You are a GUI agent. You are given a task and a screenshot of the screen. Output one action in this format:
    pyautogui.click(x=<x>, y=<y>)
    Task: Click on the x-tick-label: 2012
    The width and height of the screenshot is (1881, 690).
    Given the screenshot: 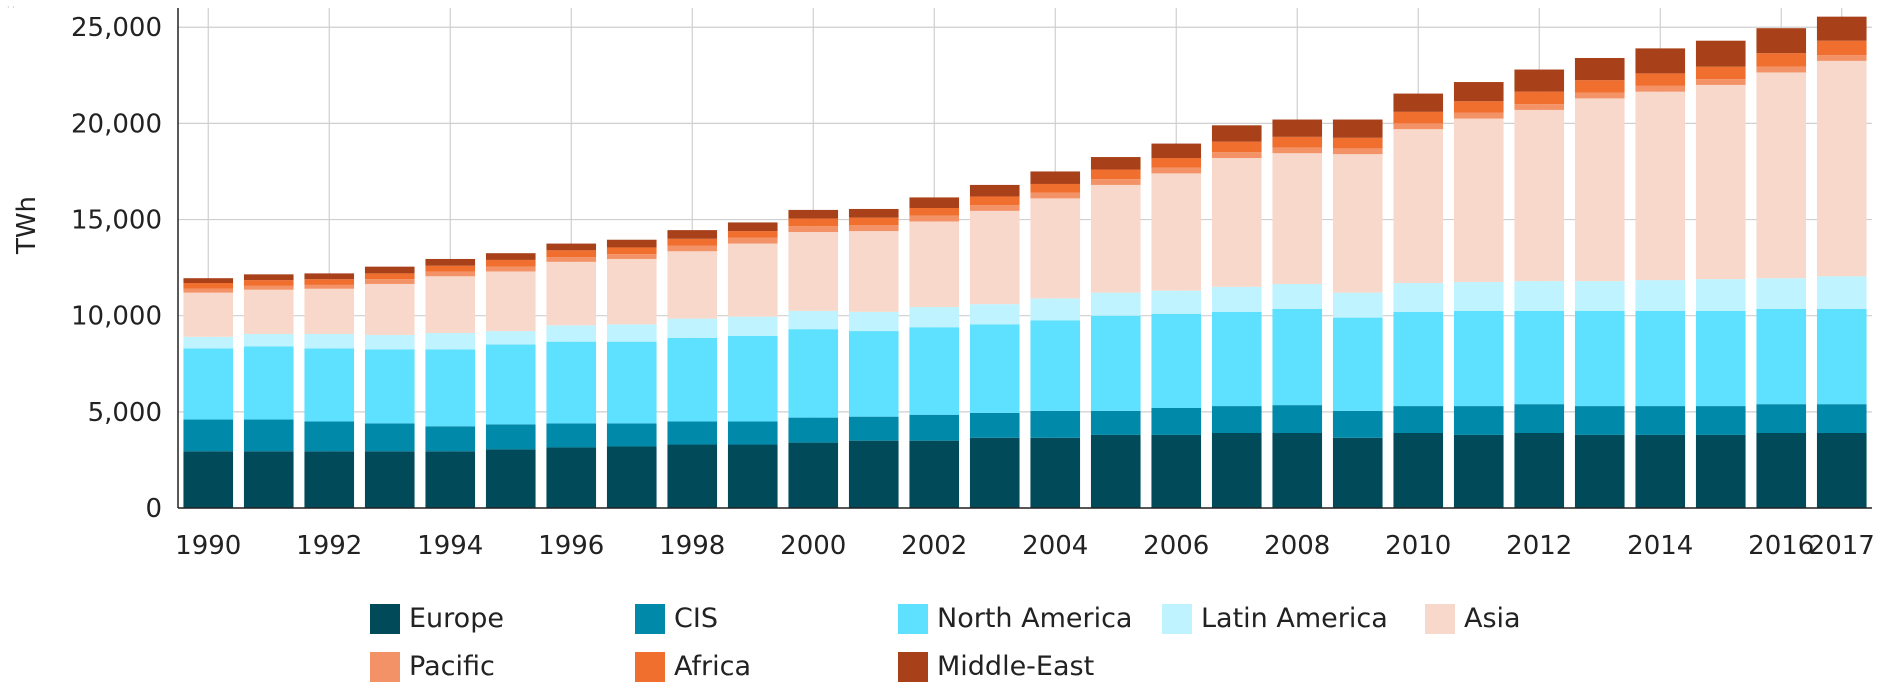 What is the action you would take?
    pyautogui.click(x=1539, y=546)
    